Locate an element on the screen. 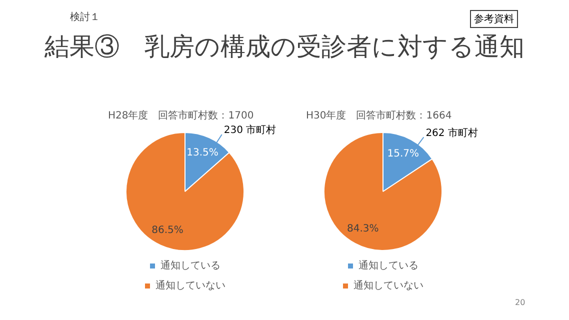  text: 検討１ is located at coordinates (85, 17).